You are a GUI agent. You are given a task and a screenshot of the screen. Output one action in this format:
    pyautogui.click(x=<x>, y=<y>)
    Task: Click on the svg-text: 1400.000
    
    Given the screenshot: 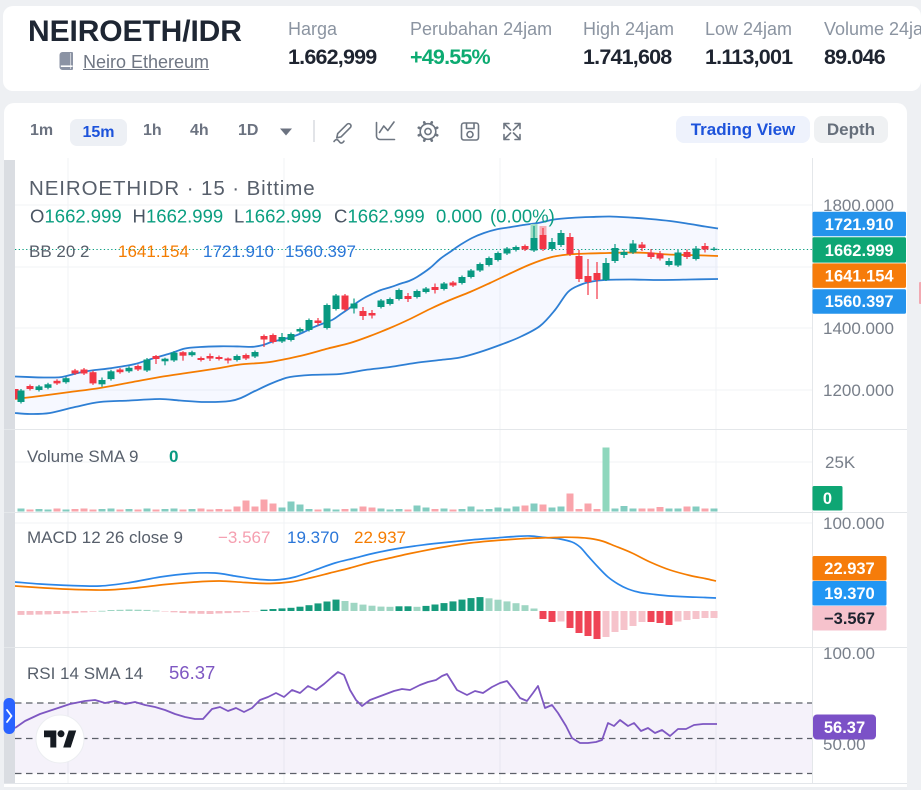 What is the action you would take?
    pyautogui.click(x=858, y=328)
    